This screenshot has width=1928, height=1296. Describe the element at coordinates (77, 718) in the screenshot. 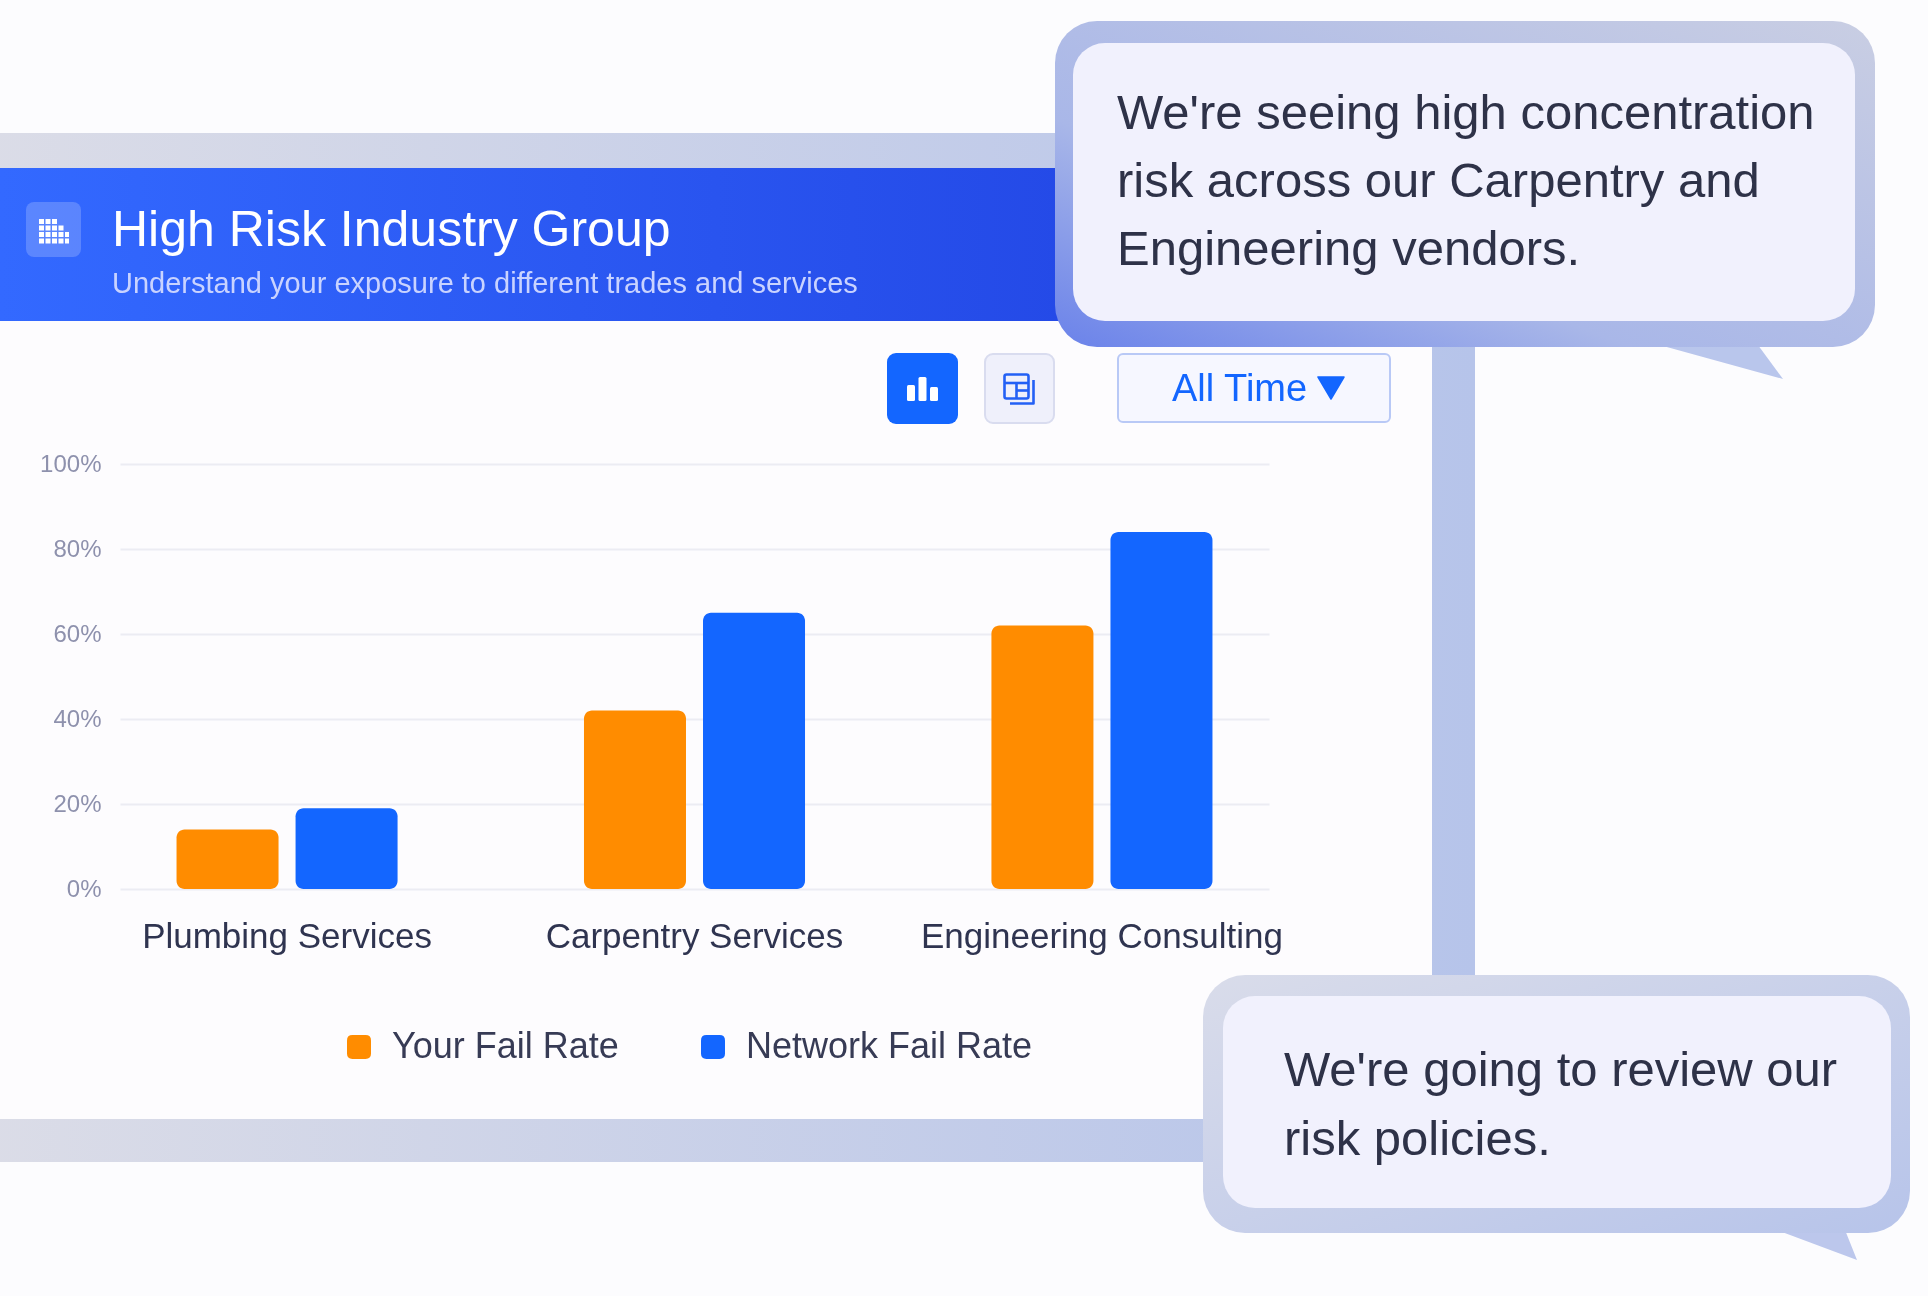

I see `y-tick-label: 40%` at that location.